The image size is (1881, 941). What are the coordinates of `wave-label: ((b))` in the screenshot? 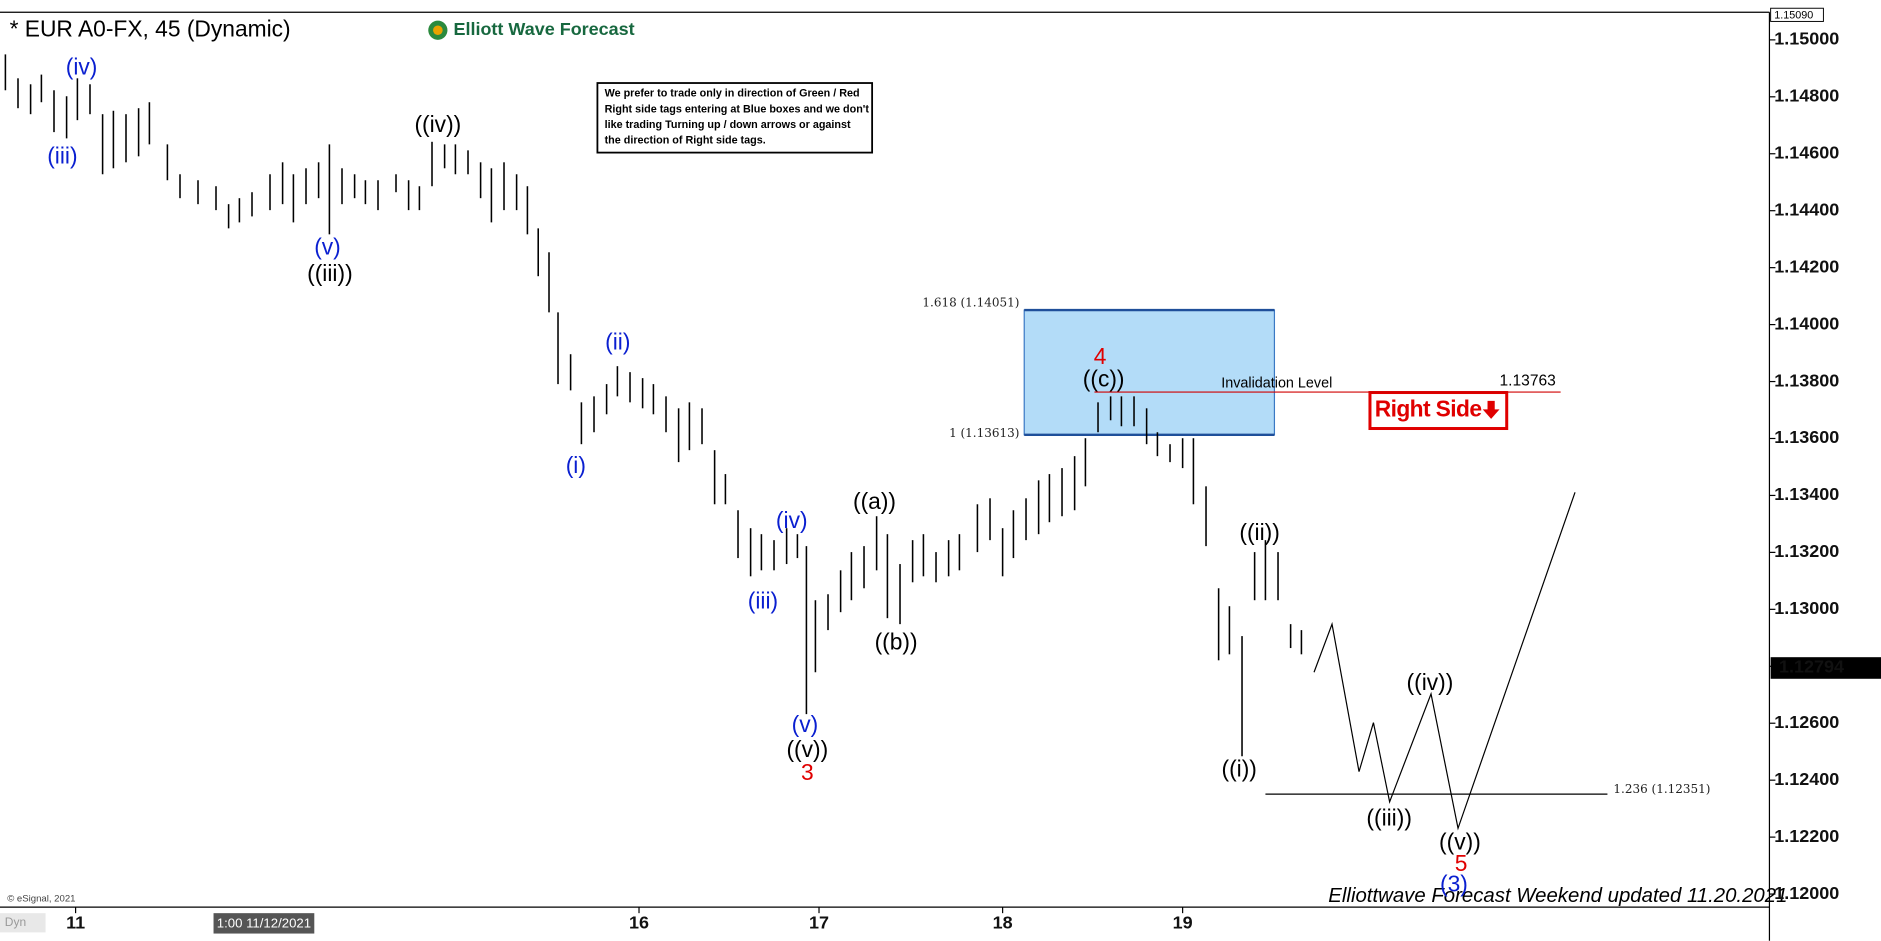 It's located at (896, 641).